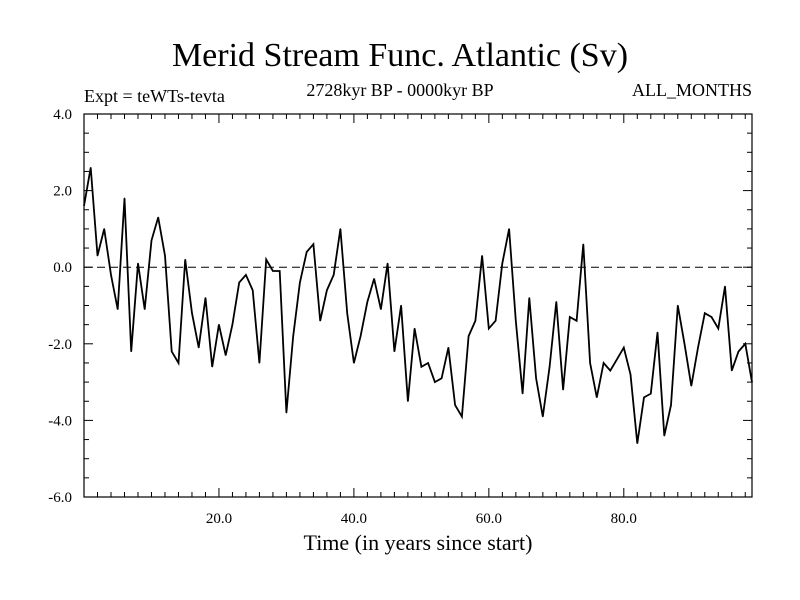 Image resolution: width=800 pixels, height=600 pixels. I want to click on experiment-label: Expt = teWTs-tevta, so click(154, 96).